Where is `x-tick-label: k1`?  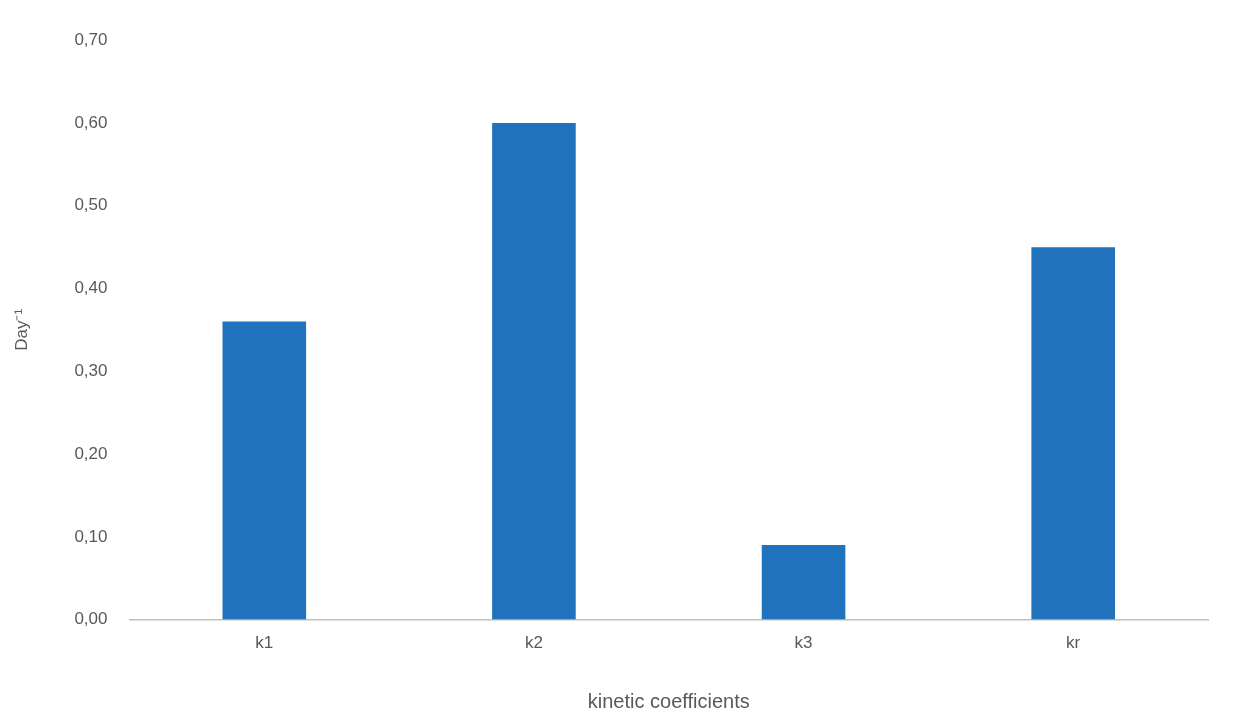 x-tick-label: k1 is located at coordinates (264, 643).